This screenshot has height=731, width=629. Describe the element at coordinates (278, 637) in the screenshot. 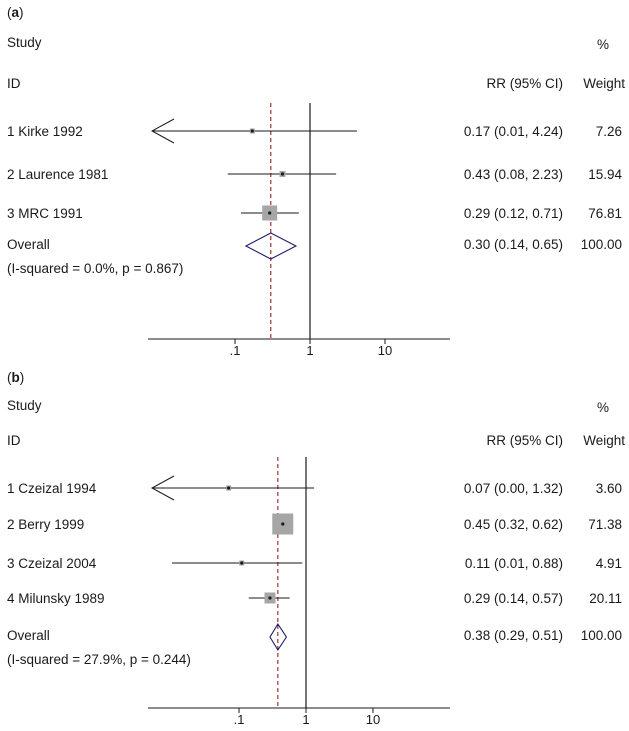

I see `panel-b-overall-diamond` at that location.